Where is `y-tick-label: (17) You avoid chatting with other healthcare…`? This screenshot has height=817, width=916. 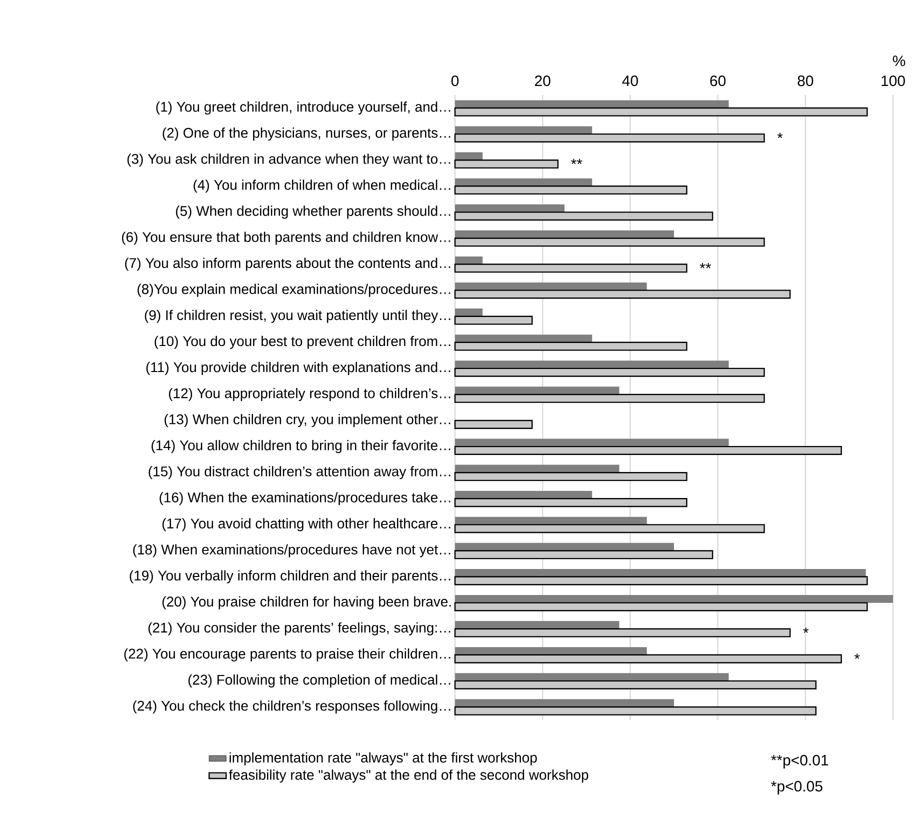 y-tick-label: (17) You avoid chatting with other healthcare… is located at coordinates (306, 525).